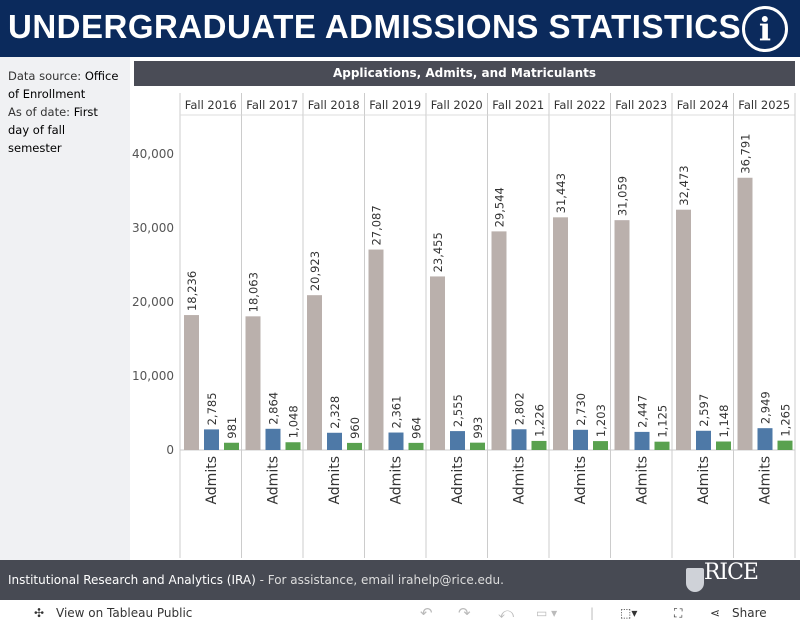 The image size is (800, 627). What do you see at coordinates (506, 613) in the screenshot?
I see `revert-icon: ⤺` at bounding box center [506, 613].